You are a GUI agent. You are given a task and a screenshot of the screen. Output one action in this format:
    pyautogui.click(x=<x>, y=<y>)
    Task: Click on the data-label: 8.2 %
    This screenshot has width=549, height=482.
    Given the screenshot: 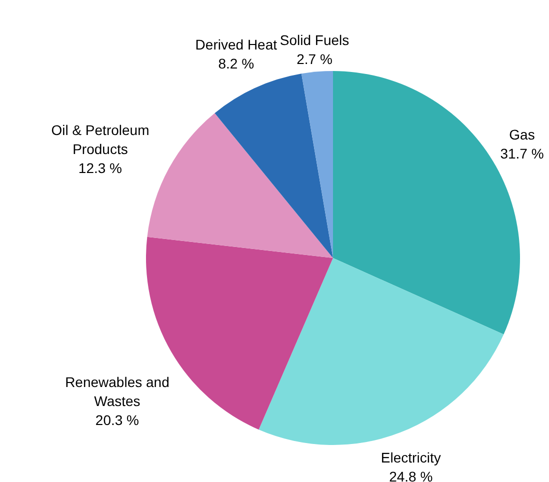 What is the action you would take?
    pyautogui.click(x=236, y=63)
    